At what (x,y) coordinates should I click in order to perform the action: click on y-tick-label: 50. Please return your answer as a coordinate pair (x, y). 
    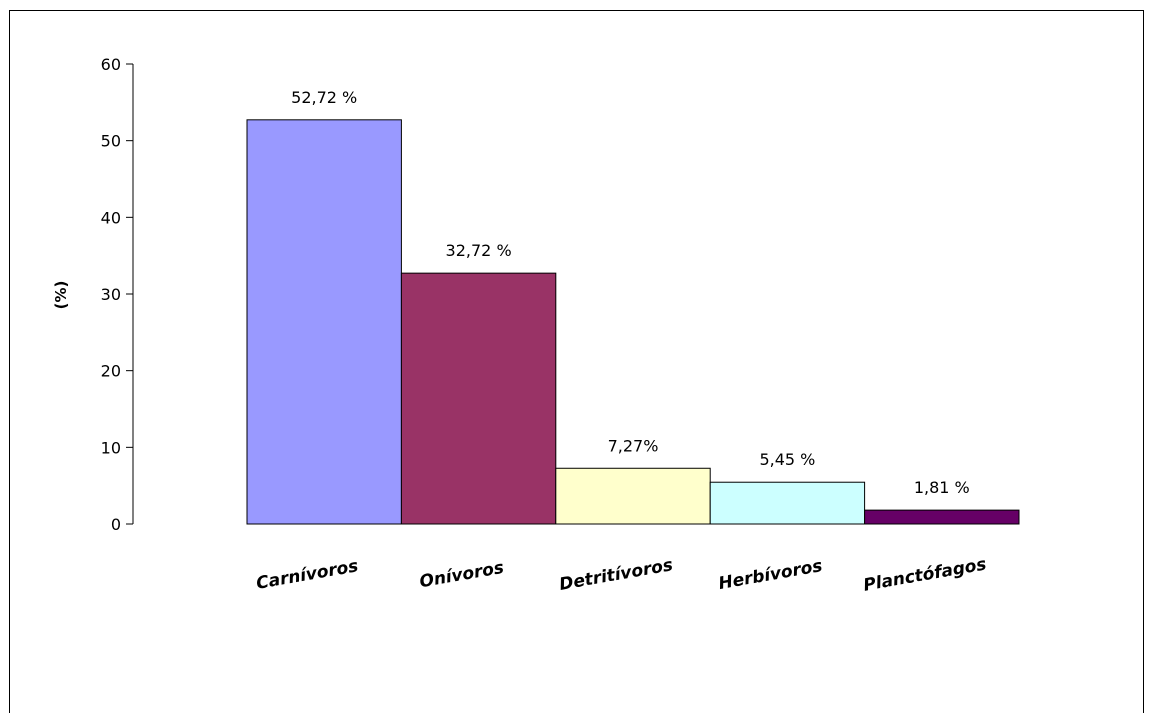
    Looking at the image, I should click on (111, 141).